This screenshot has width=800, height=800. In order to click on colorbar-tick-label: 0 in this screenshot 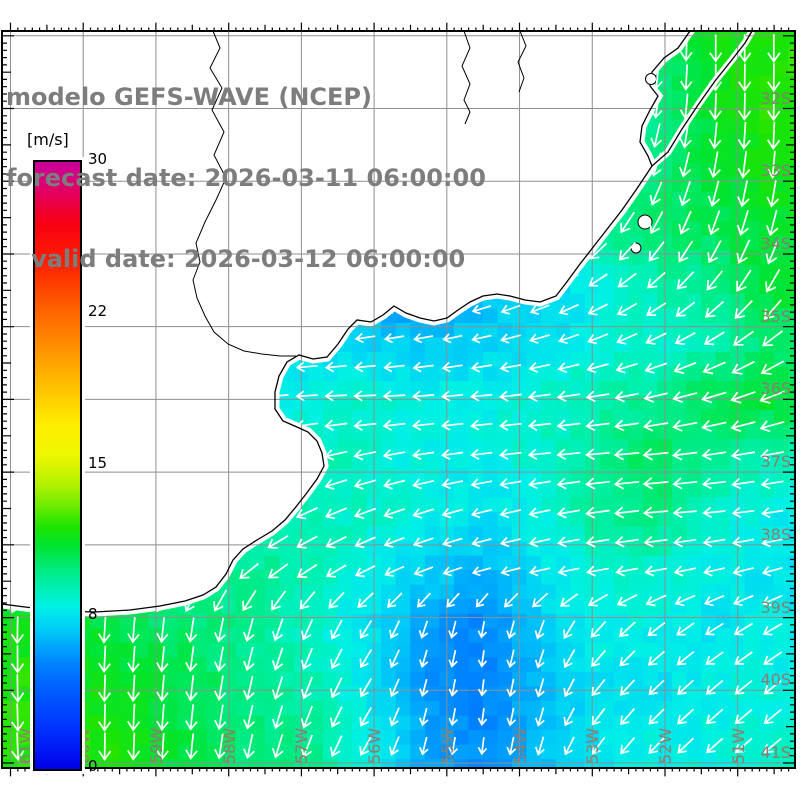, I will do `click(93, 766)`.